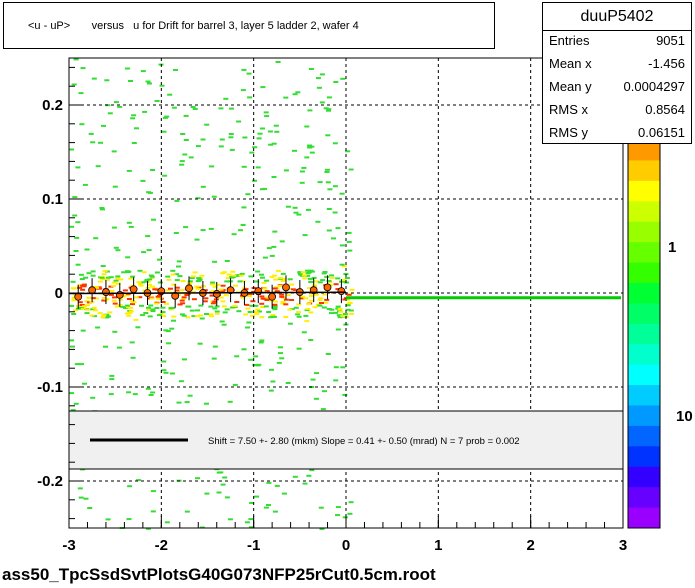 The image size is (695, 588). What do you see at coordinates (666, 63) in the screenshot?
I see `stats-value: -1.456` at bounding box center [666, 63].